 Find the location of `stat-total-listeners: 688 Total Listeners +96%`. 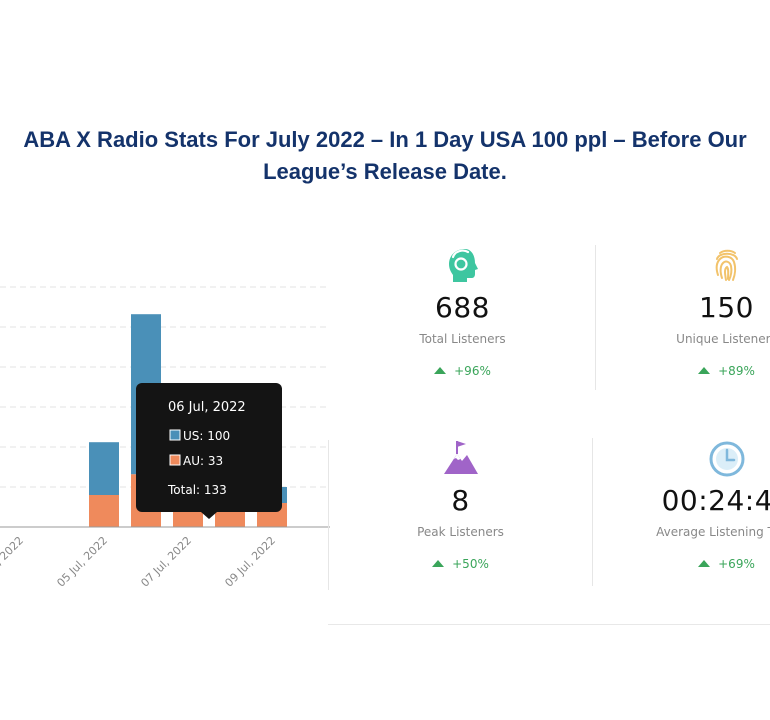

stat-total-listeners: 688 Total Listeners +96% is located at coordinates (462, 311).